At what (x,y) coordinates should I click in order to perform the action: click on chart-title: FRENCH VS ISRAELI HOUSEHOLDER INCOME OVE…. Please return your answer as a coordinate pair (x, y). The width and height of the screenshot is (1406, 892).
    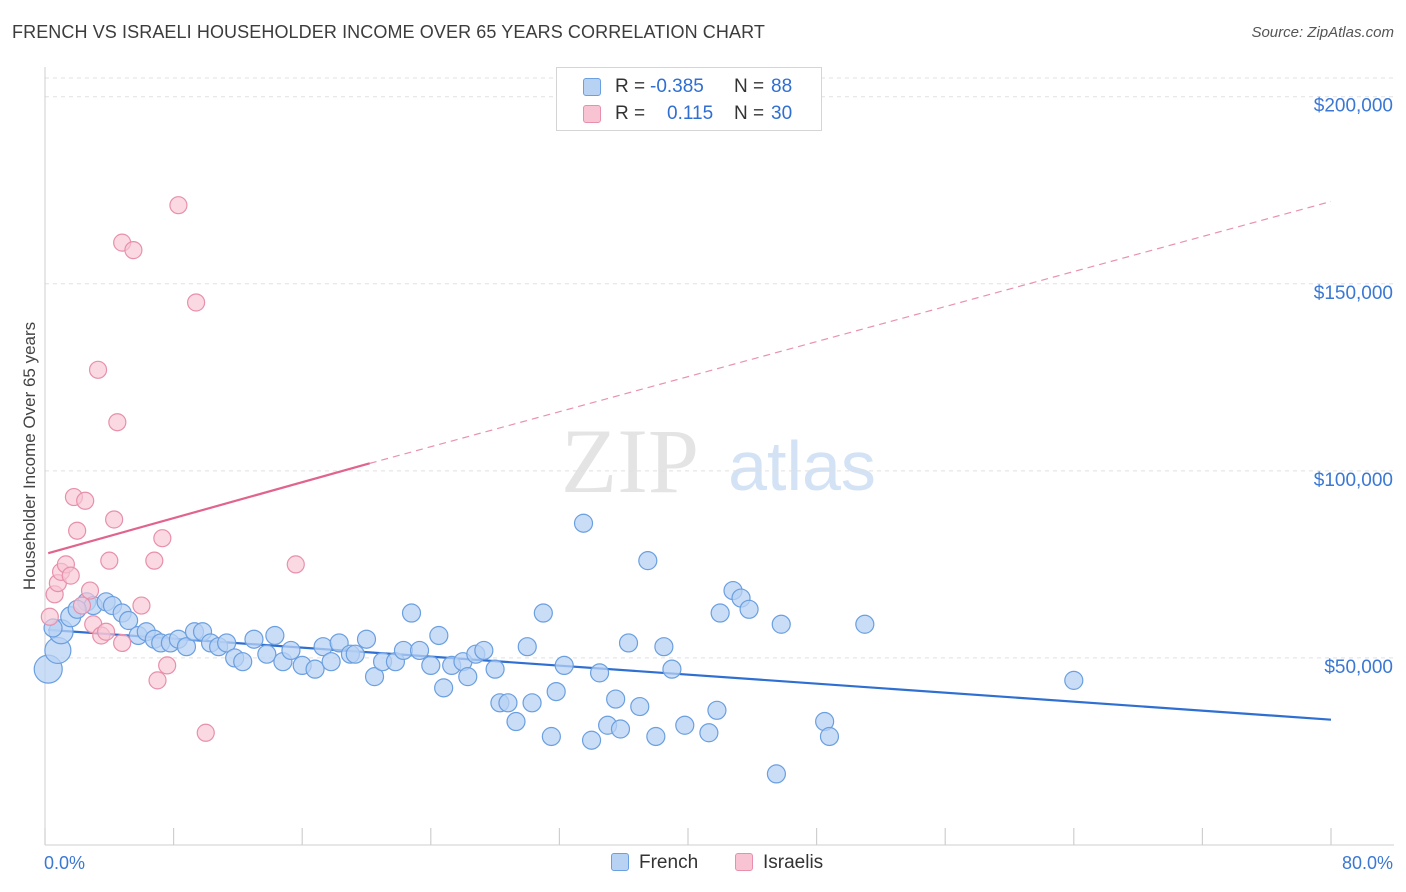
    Looking at the image, I should click on (388, 32).